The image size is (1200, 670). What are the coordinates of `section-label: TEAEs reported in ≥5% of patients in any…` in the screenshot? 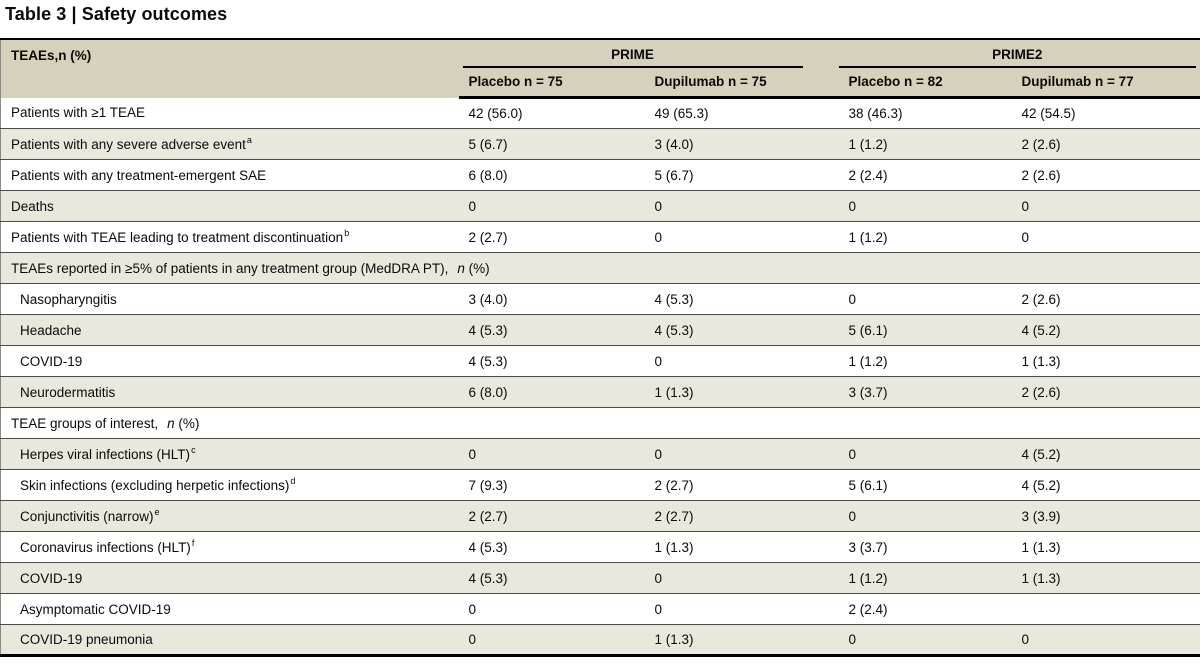 It's located at (250, 268).